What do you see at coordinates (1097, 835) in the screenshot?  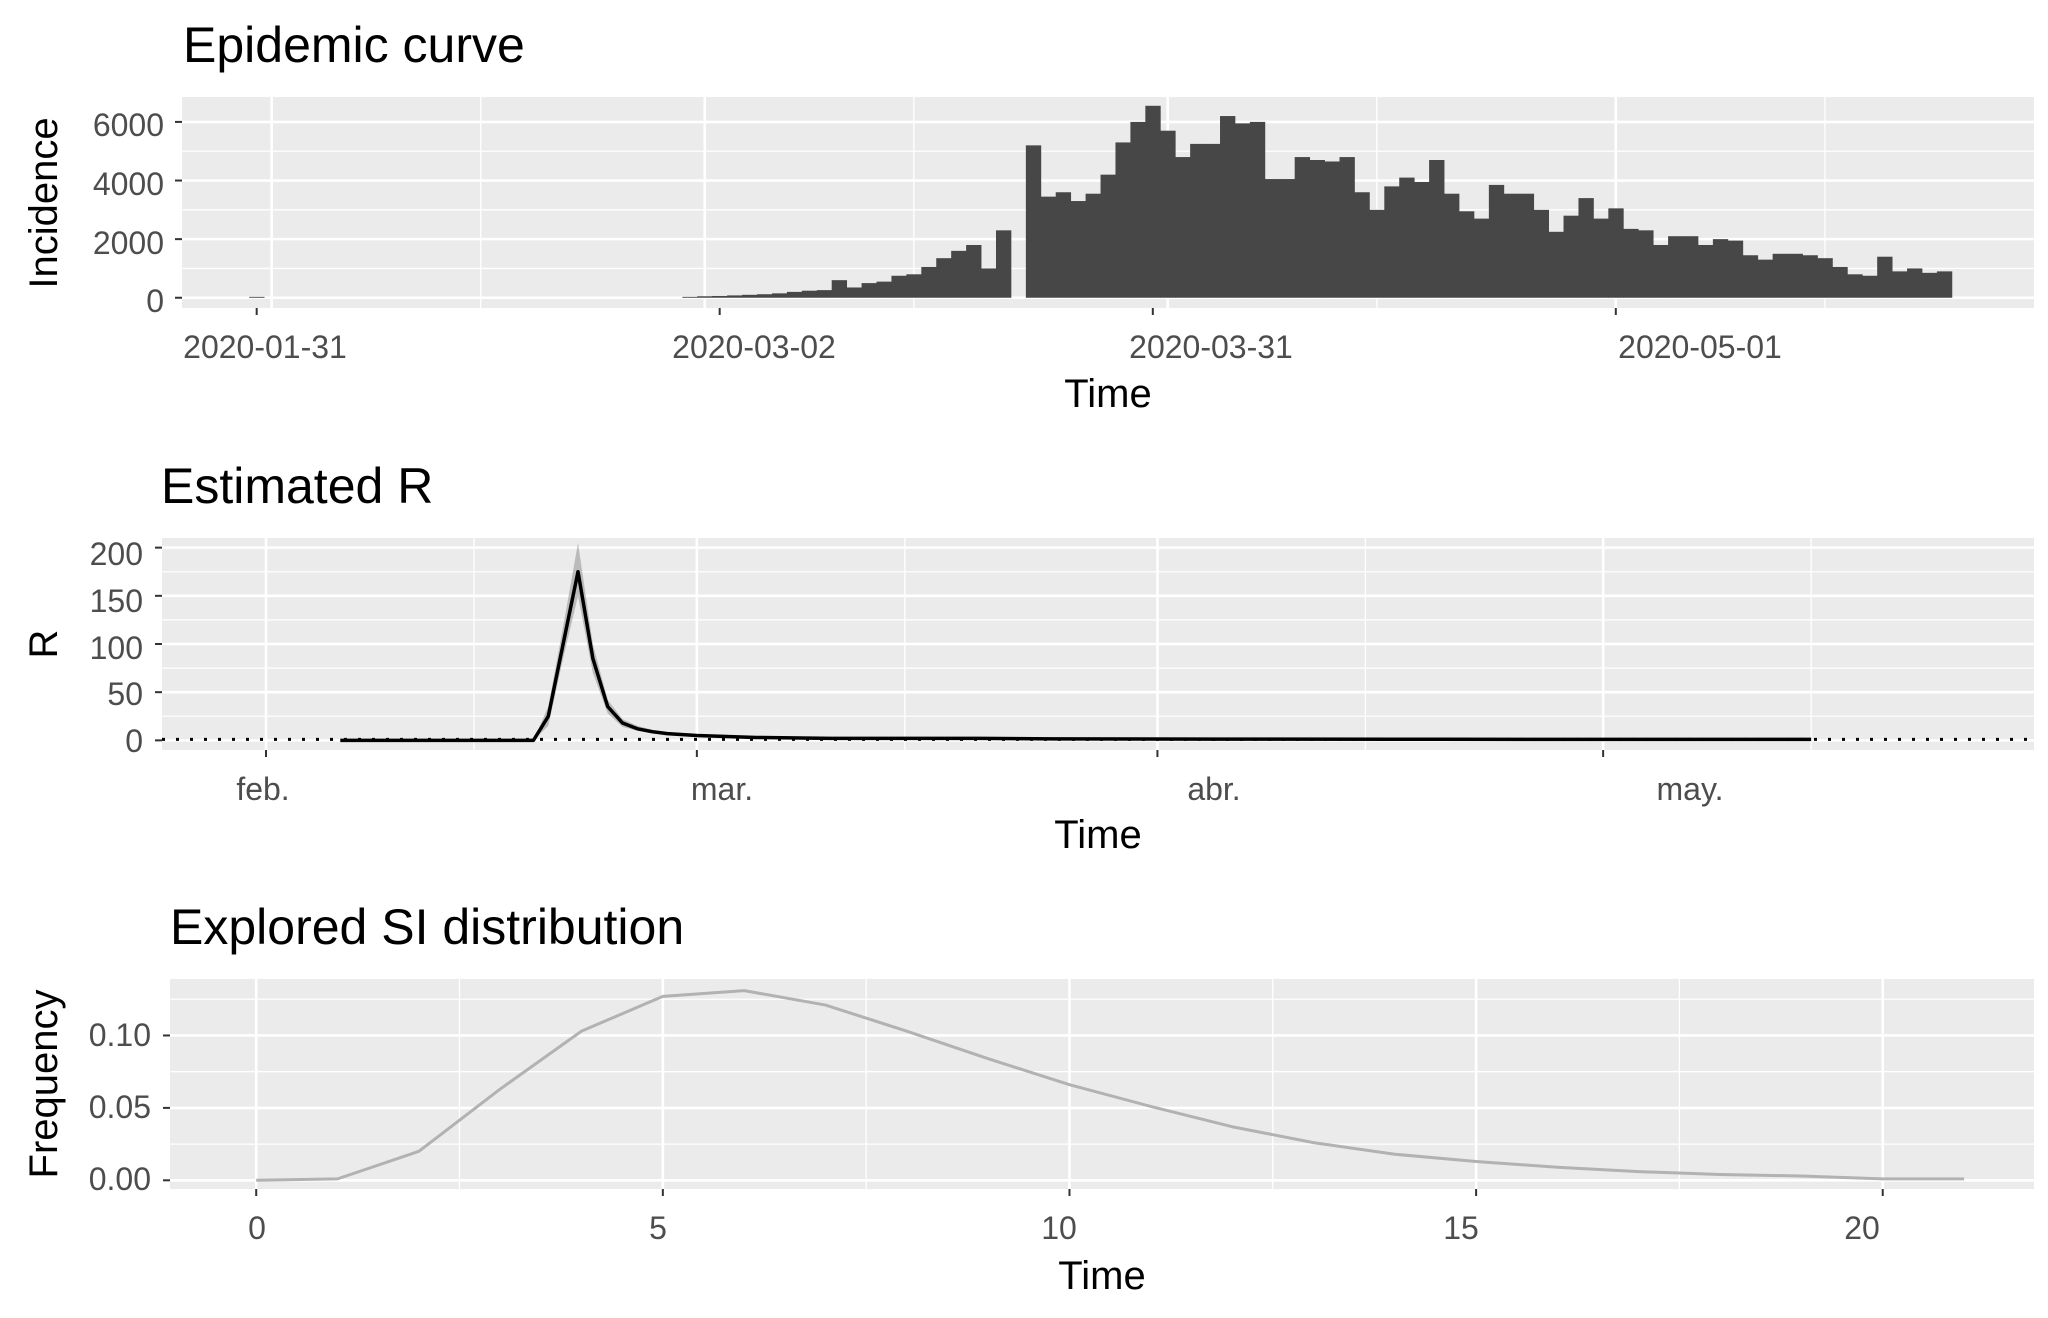 I see `estimated-r-x-axis-title: Time` at bounding box center [1097, 835].